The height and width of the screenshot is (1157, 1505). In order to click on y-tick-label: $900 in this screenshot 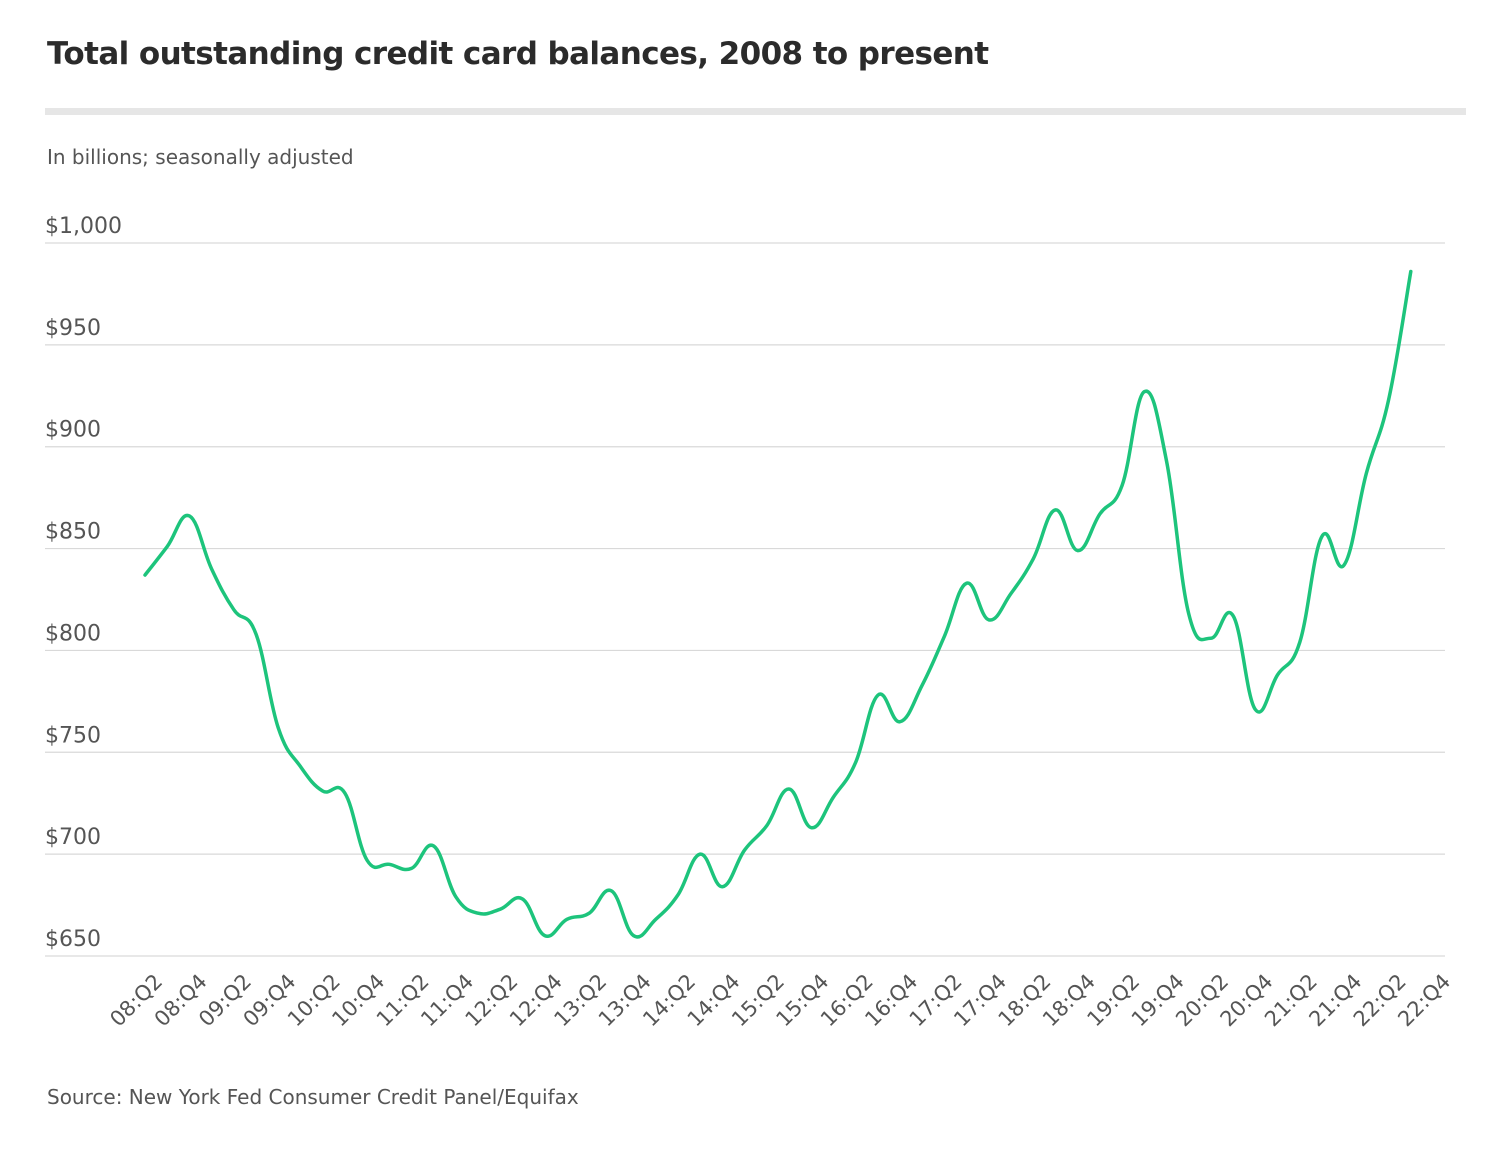, I will do `click(73, 430)`.